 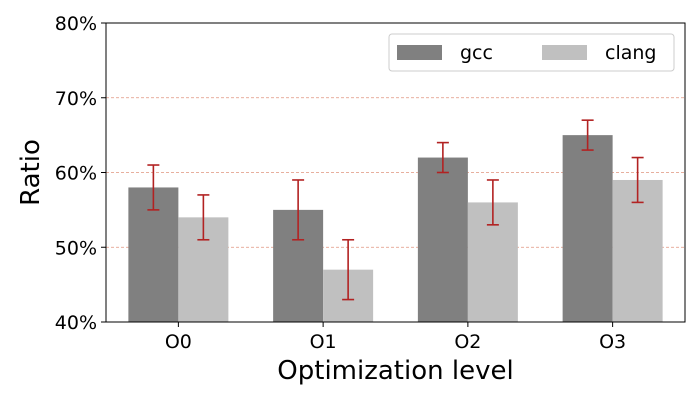 I want to click on x-tick-label: O0, so click(x=178, y=342).